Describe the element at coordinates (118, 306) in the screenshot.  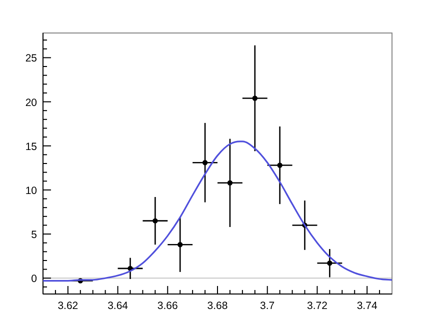
I see `x-tick-label: 3.64` at that location.